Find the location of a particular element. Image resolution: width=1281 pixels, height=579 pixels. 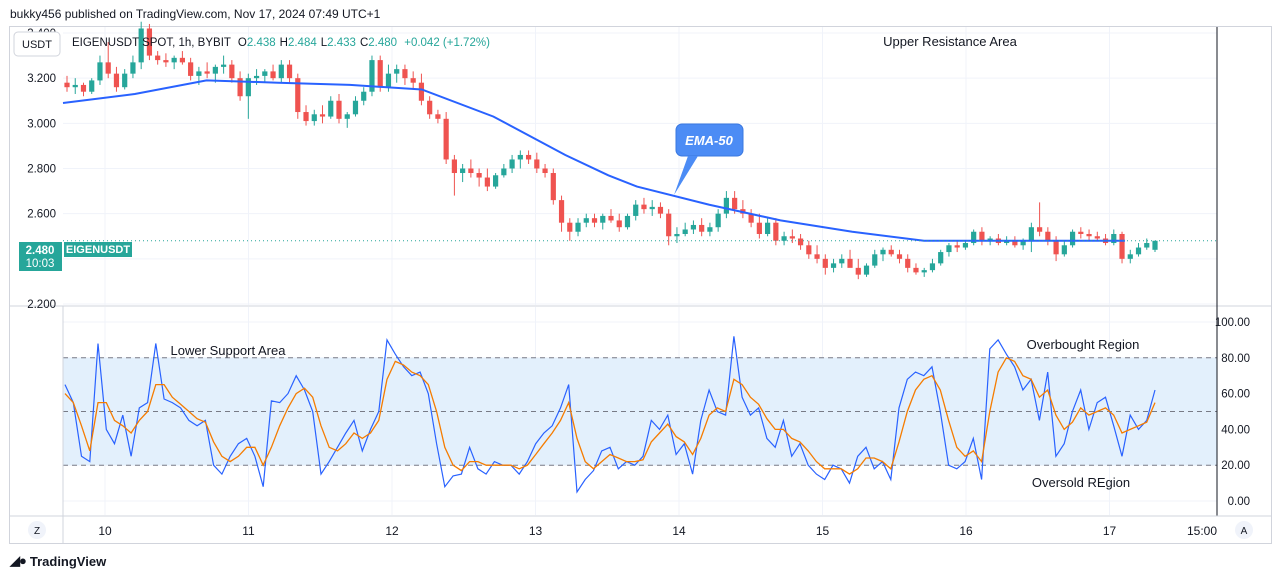

rsi-tick-label: 60.00 is located at coordinates (1235, 395).